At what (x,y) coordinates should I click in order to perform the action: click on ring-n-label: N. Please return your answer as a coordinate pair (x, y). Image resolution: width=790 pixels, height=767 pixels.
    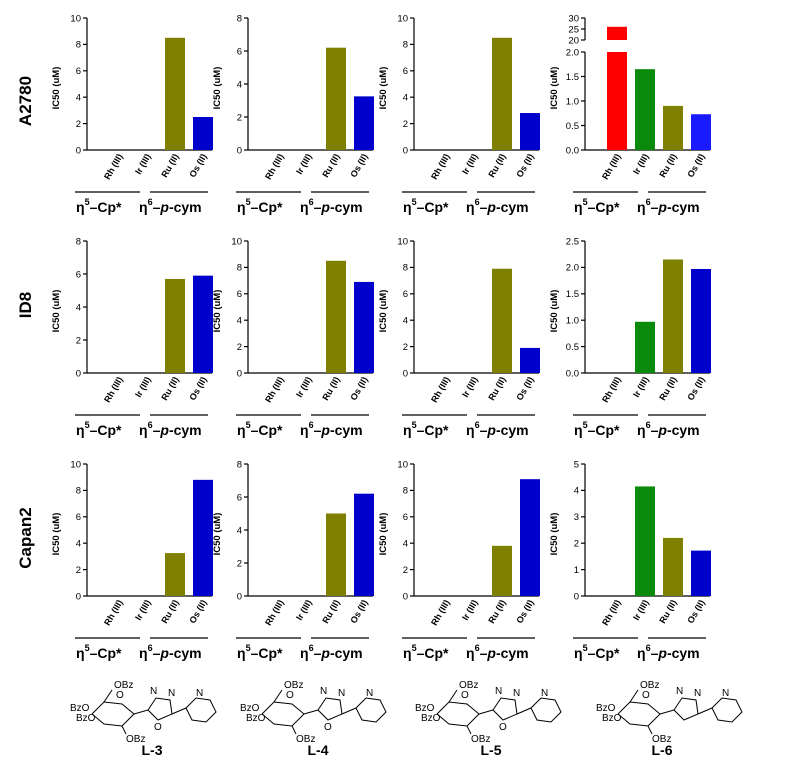
    Looking at the image, I should click on (498, 691).